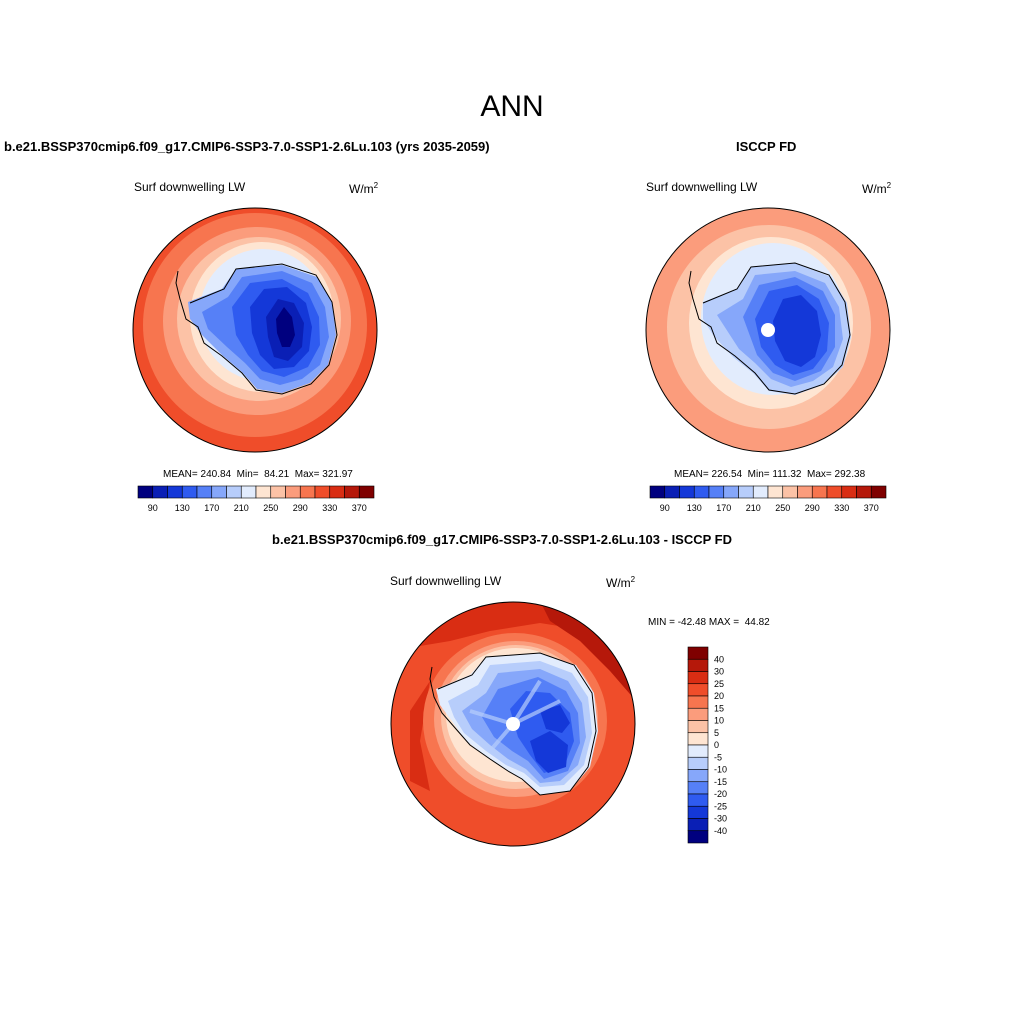 The image size is (1024, 1024). I want to click on model-variable-label: Surf downwelling LW, so click(190, 187).